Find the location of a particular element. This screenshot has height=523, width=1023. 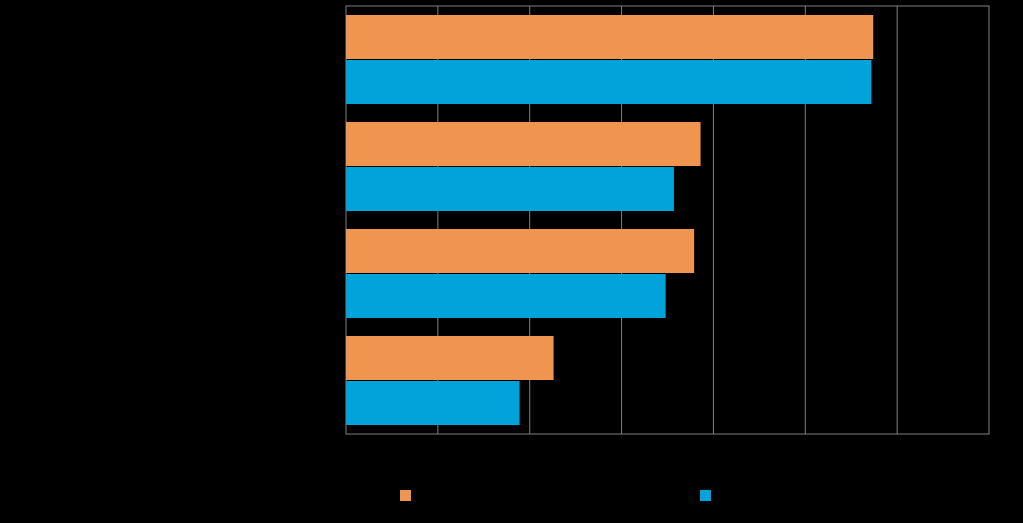

x-tick-label: 40 is located at coordinates (714, 447).